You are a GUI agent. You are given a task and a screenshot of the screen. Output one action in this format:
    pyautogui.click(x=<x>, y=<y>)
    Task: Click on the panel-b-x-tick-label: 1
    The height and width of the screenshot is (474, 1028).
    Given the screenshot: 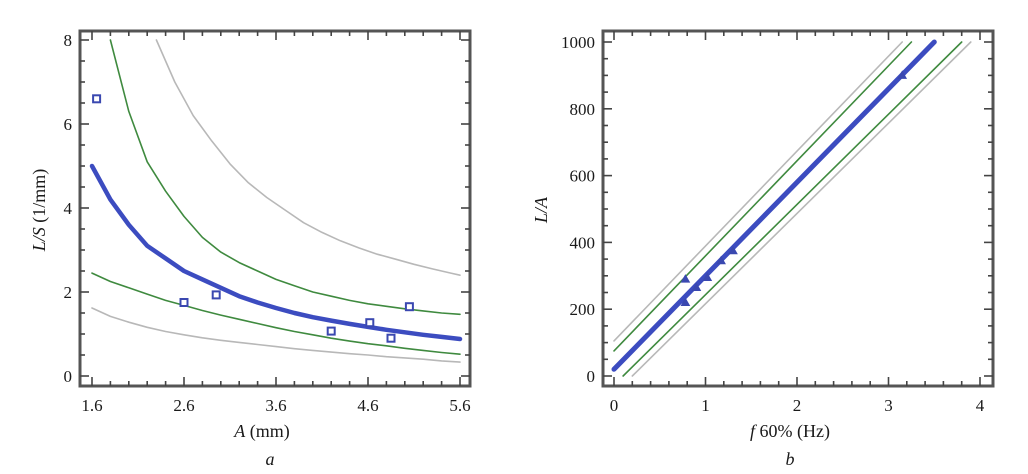 What is the action you would take?
    pyautogui.click(x=705, y=405)
    